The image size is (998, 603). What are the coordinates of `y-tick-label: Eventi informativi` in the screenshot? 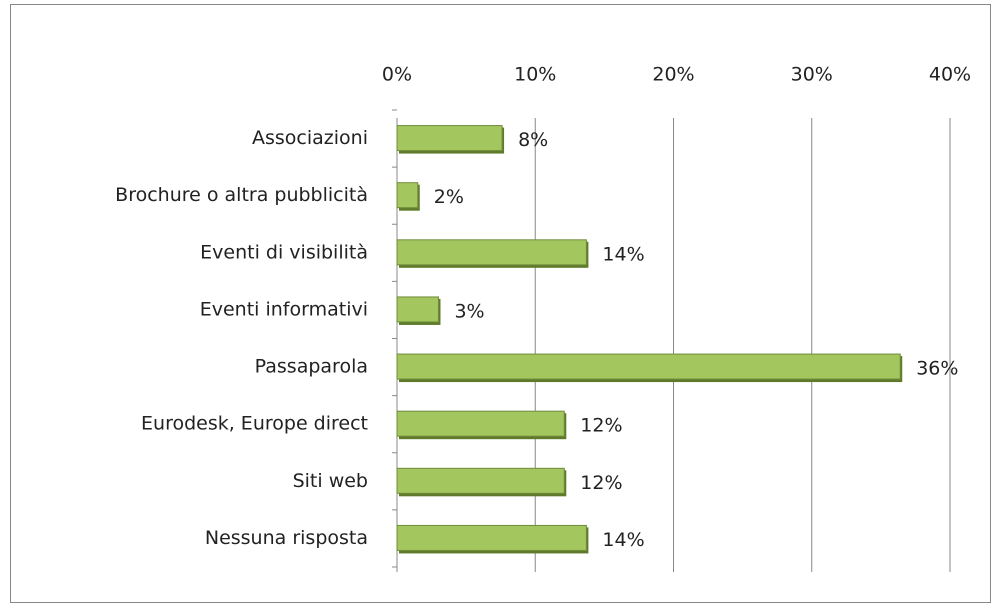 It's located at (284, 309).